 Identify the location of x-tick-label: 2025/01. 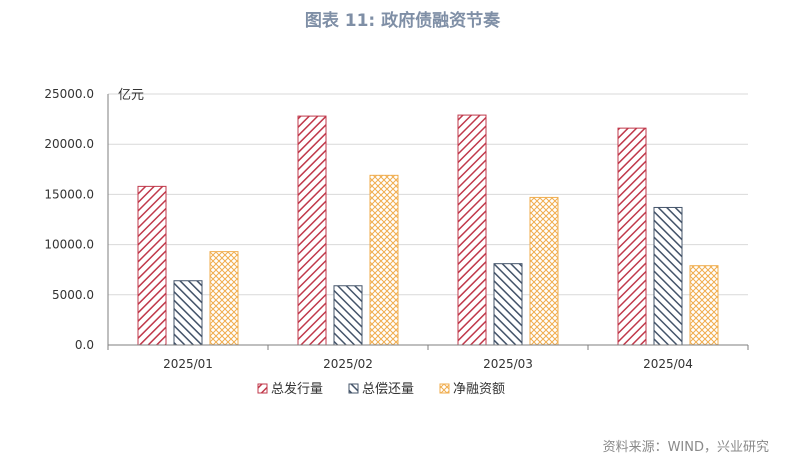
(188, 364).